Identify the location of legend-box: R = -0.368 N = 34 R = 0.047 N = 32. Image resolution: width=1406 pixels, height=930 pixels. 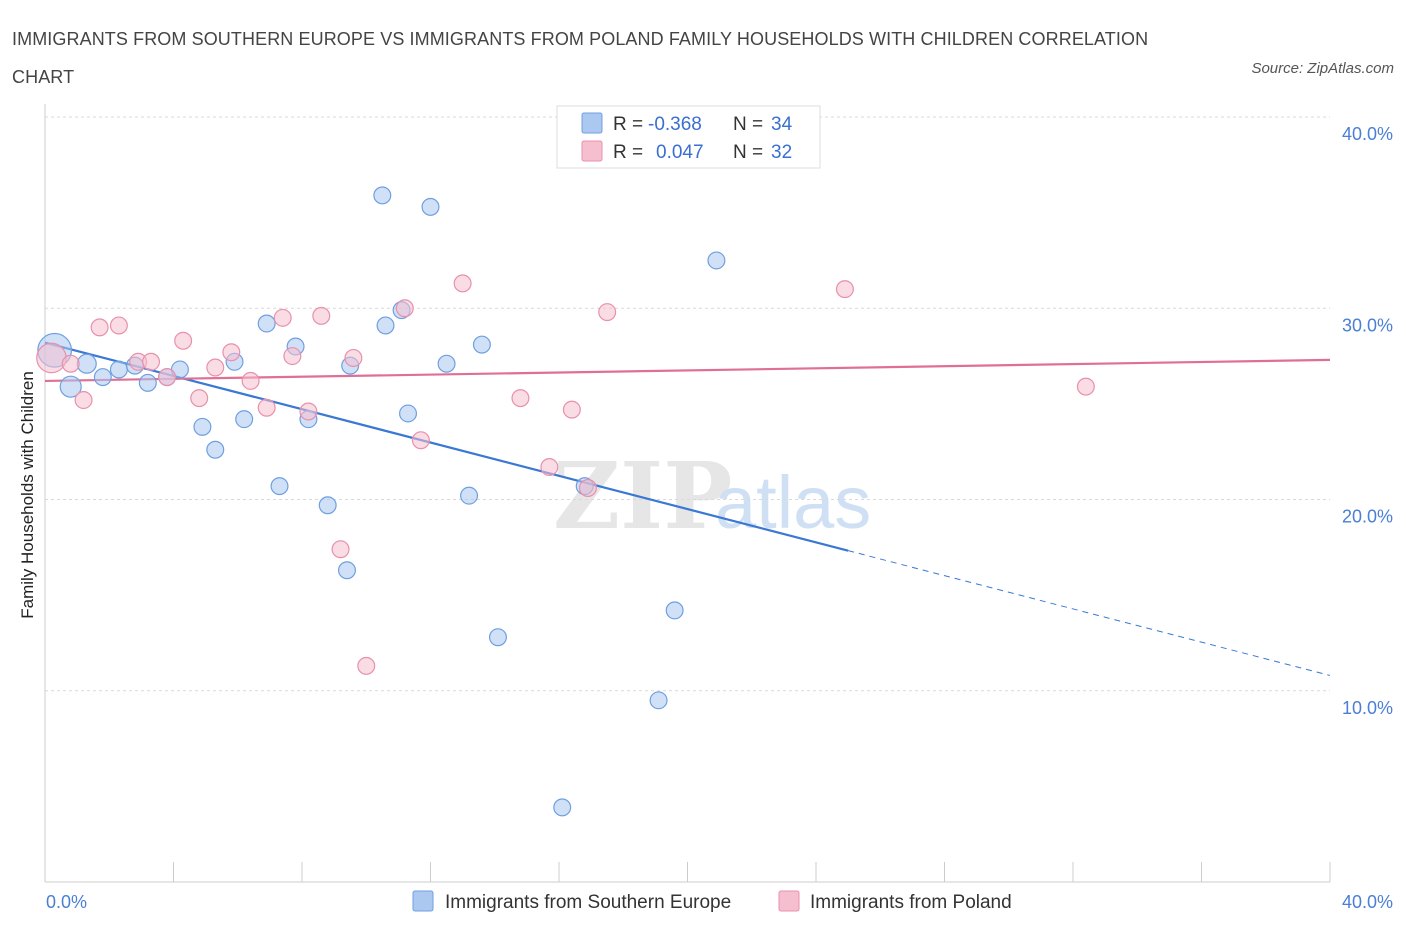
(688, 137).